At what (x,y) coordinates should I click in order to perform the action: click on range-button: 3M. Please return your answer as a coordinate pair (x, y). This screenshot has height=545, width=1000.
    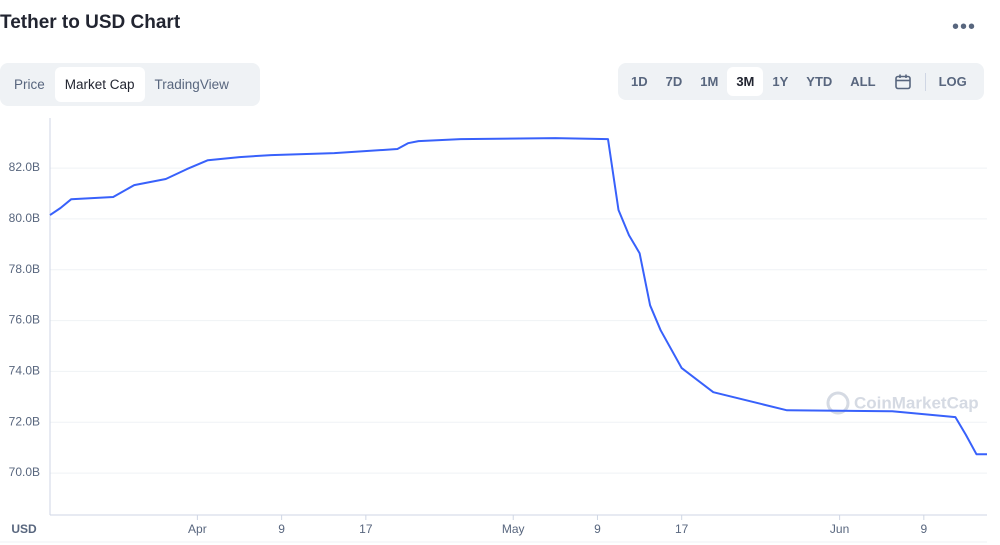
    Looking at the image, I should click on (745, 81).